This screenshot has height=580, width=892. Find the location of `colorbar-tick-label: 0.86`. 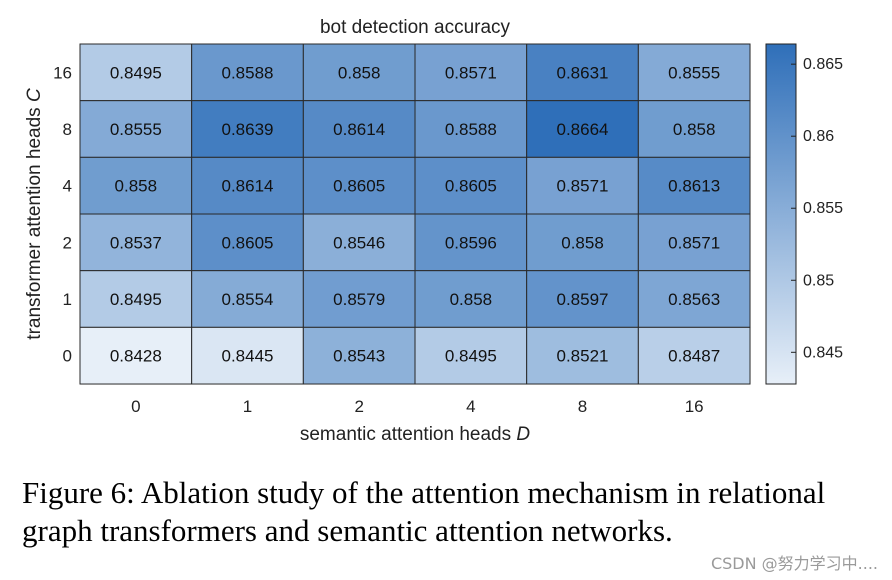

colorbar-tick-label: 0.86 is located at coordinates (818, 136).